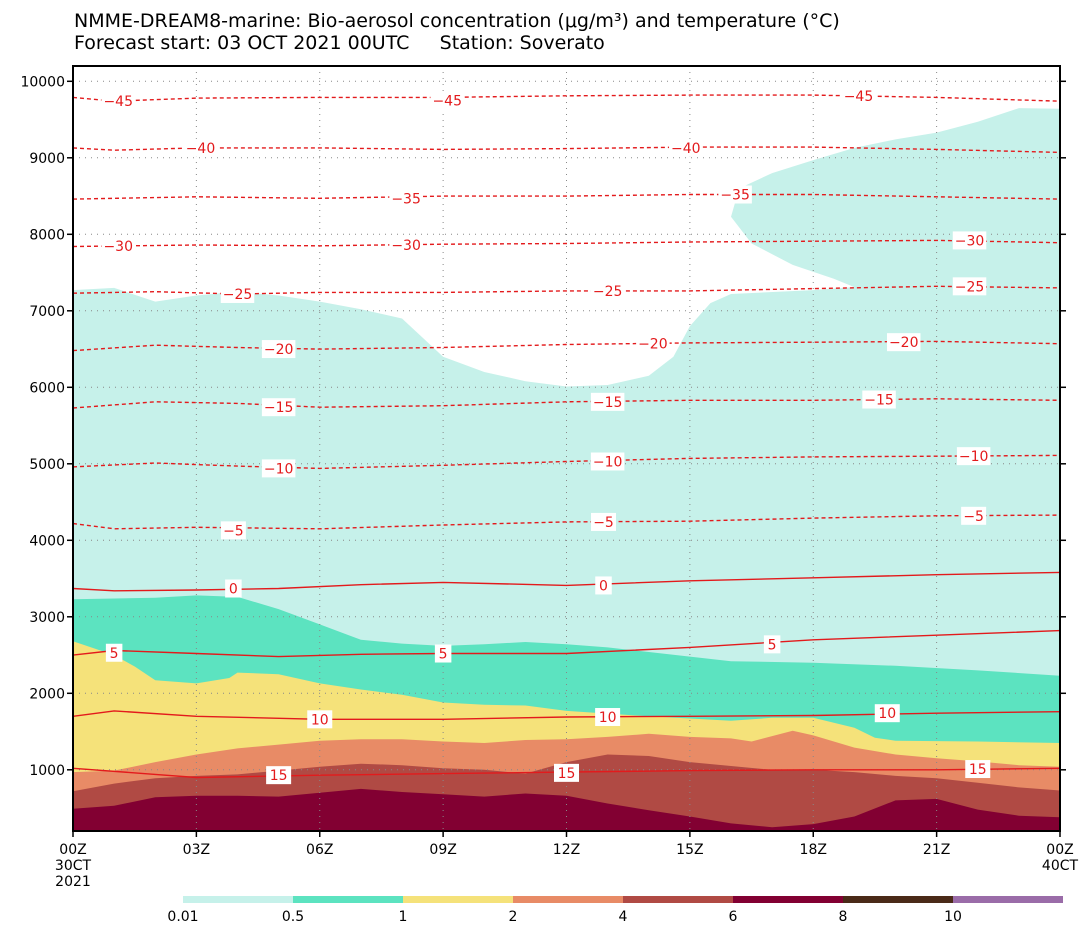 The image size is (1092, 937). Describe the element at coordinates (47, 771) in the screenshot. I see `y-tick-label: 1000` at that location.